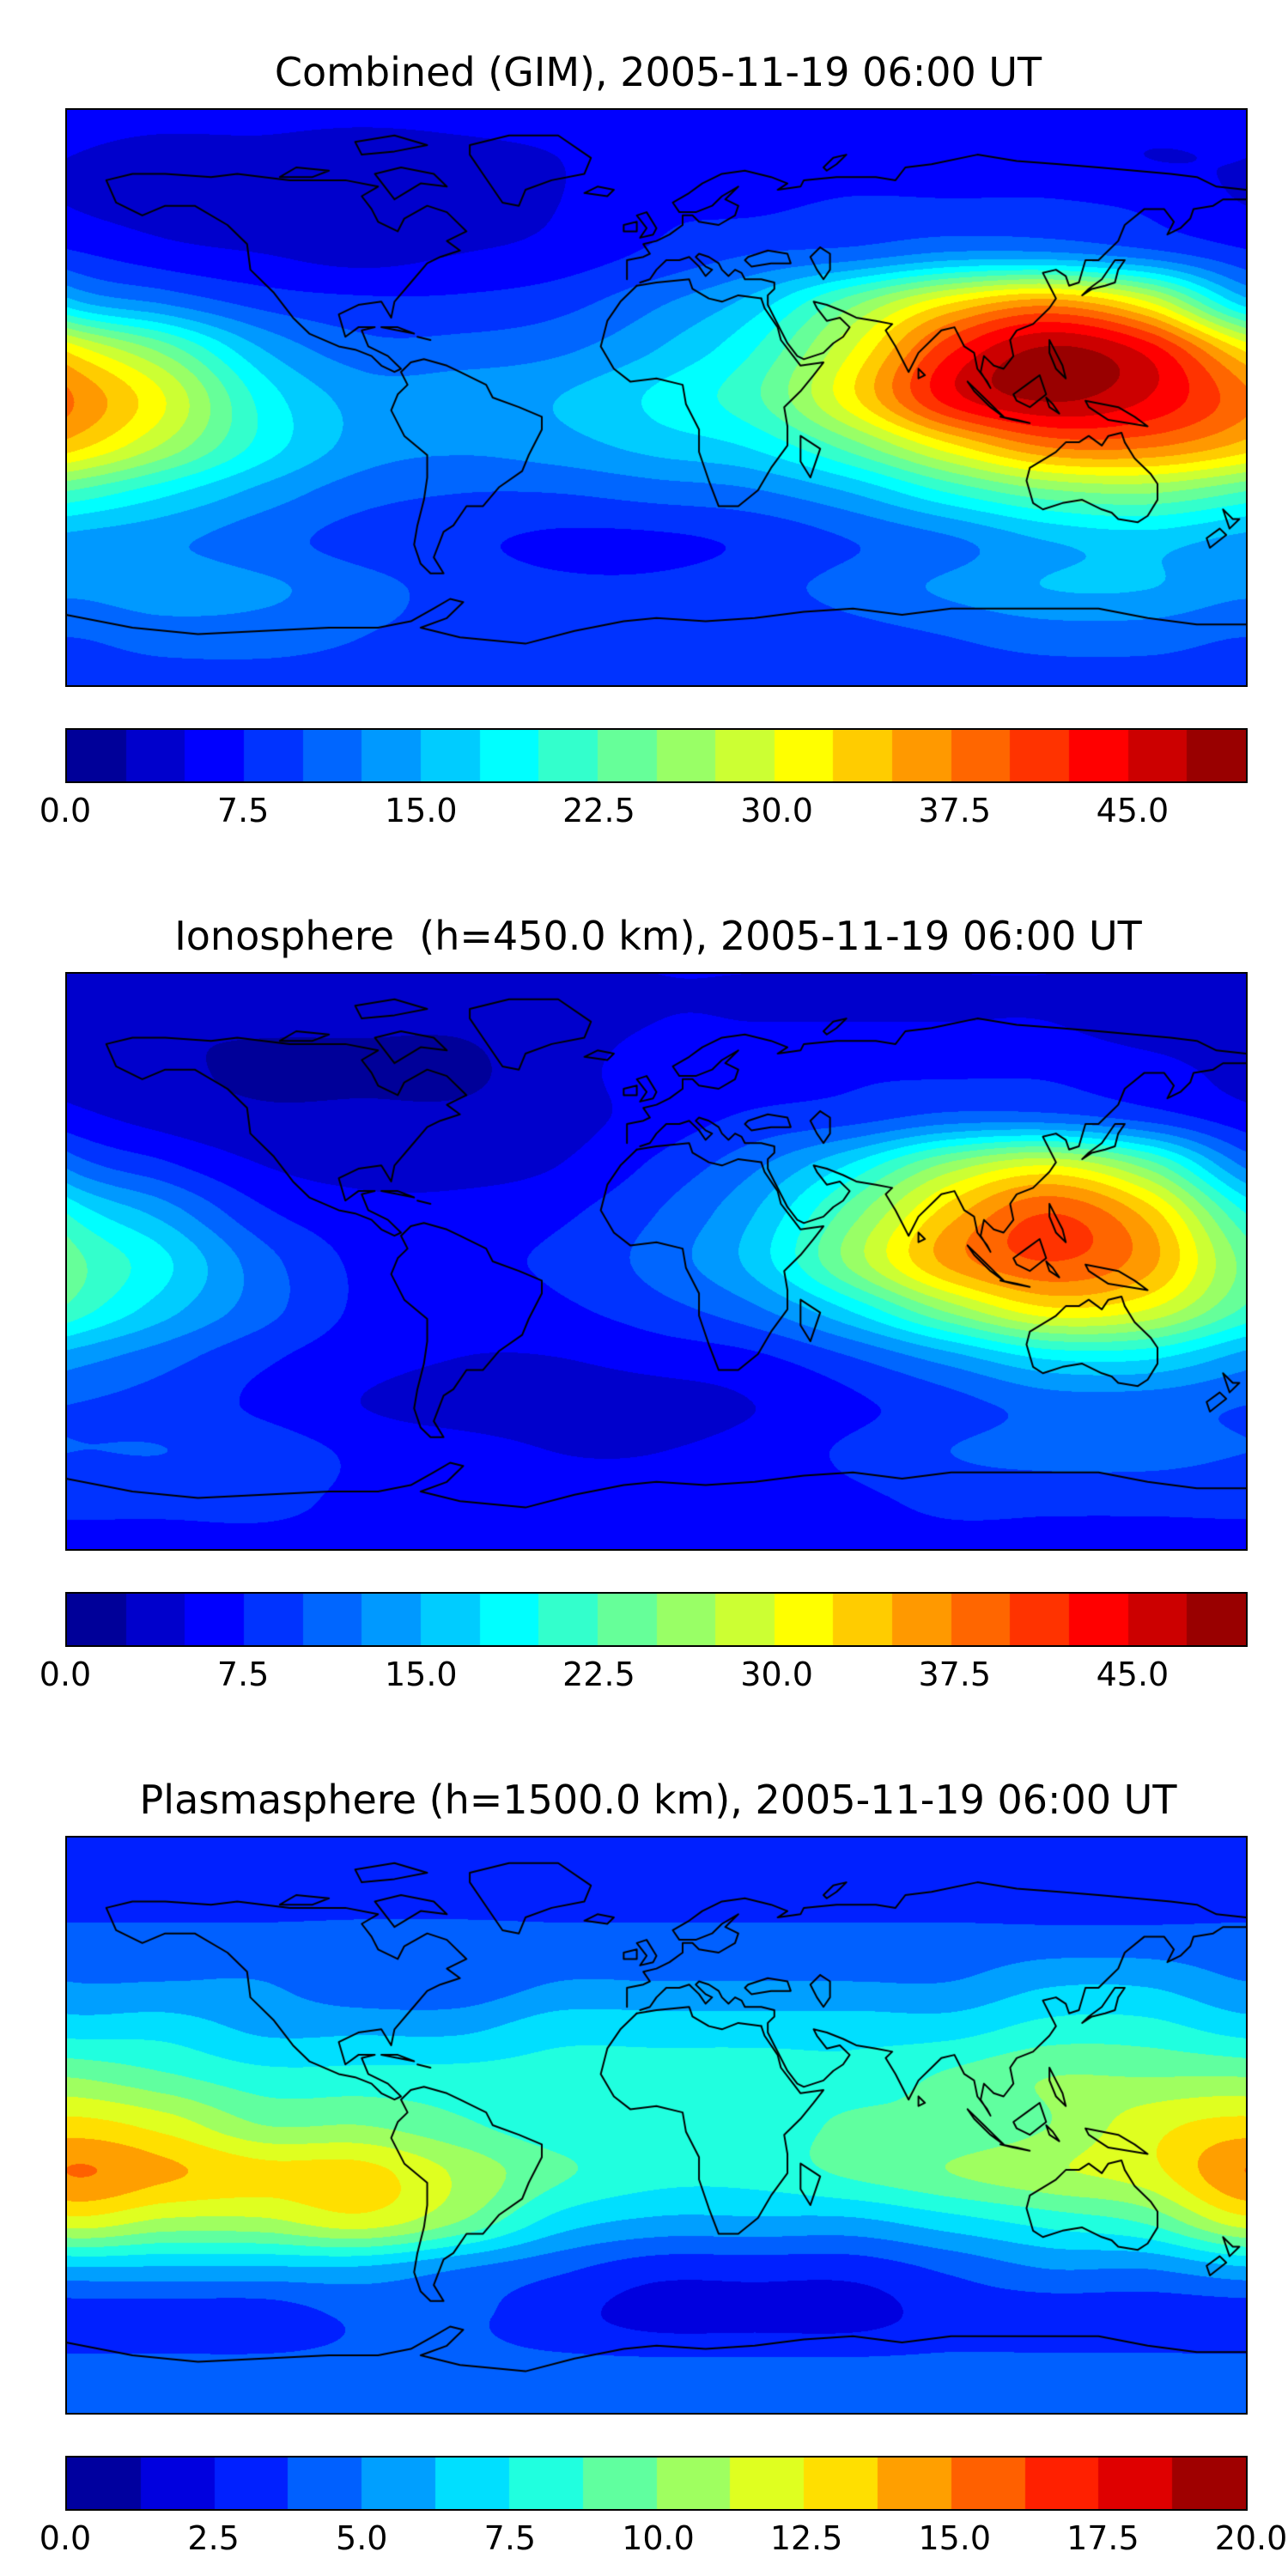  I want to click on colorbar-tick-label: 2.5, so click(213, 2538).